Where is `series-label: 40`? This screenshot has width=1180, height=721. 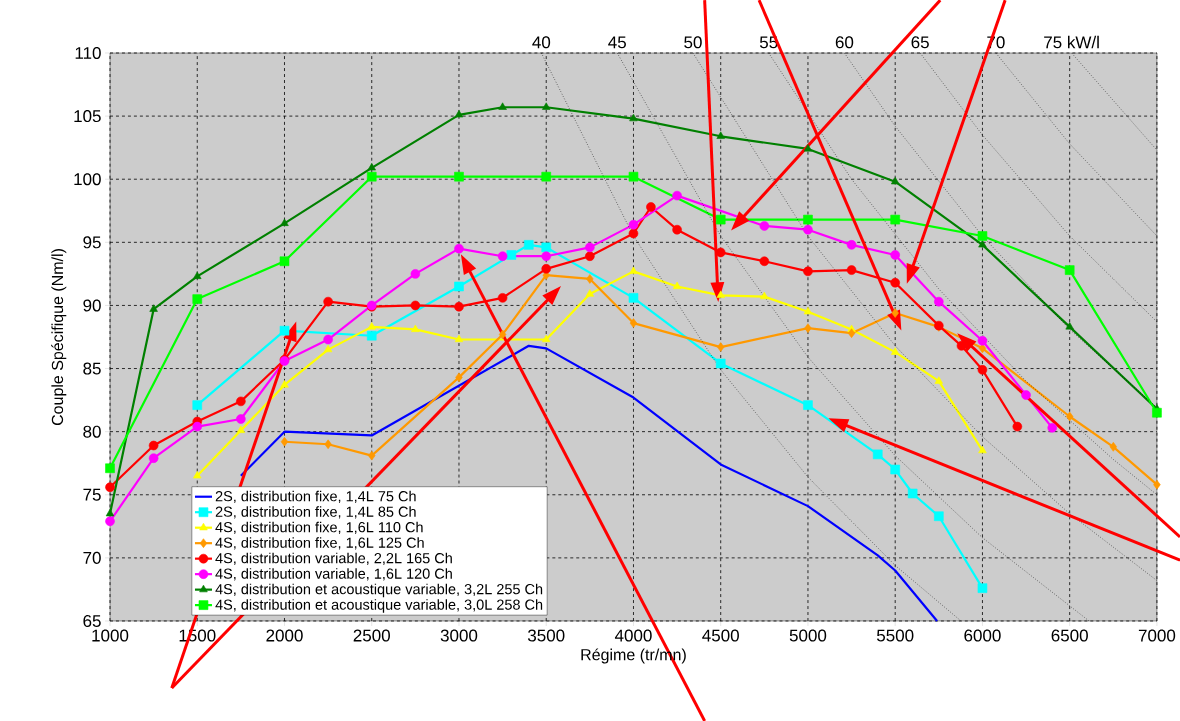 series-label: 40 is located at coordinates (541, 42).